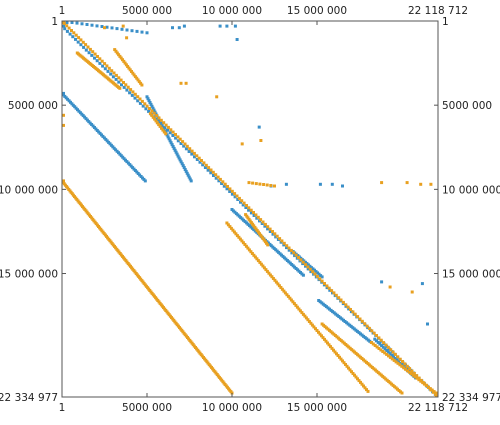 The height and width of the screenshot is (425, 500). What do you see at coordinates (471, 190) in the screenshot?
I see `y-tick-label-right-2: 10 000 000` at bounding box center [471, 190].